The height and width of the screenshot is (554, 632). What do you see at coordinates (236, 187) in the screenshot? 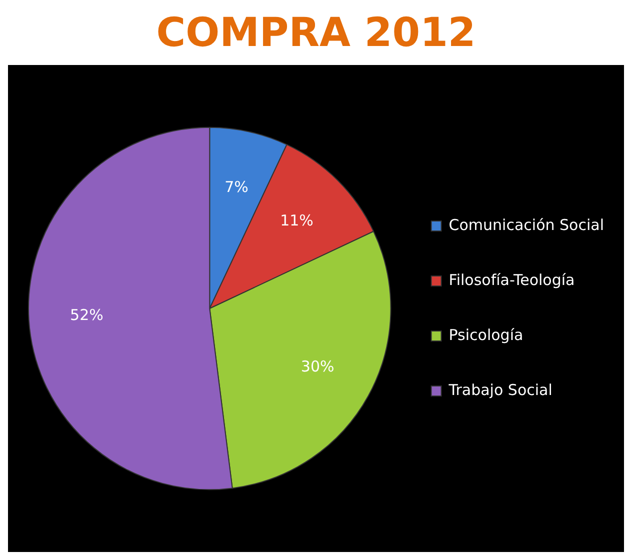
I see `data-label: 7%` at bounding box center [236, 187].